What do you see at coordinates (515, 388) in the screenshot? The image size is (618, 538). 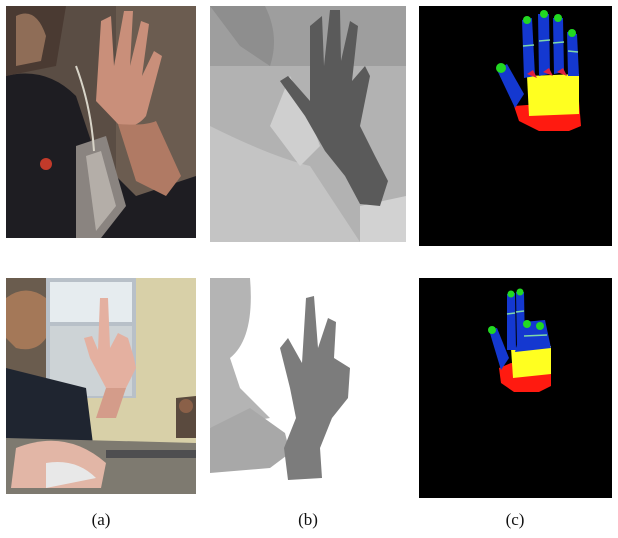 I see `segmentation-two-finger` at bounding box center [515, 388].